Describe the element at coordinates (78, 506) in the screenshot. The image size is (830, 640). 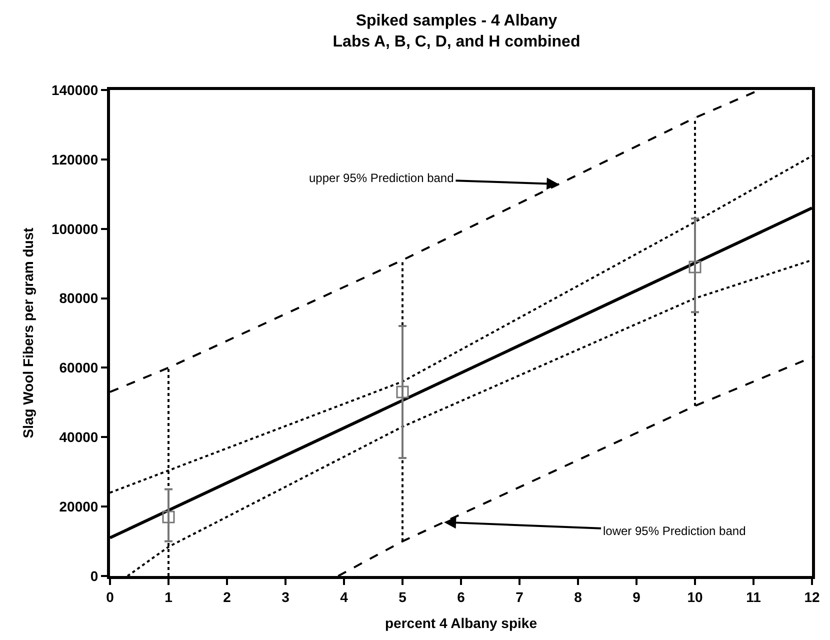
I see `y-tick-label: 20000` at that location.